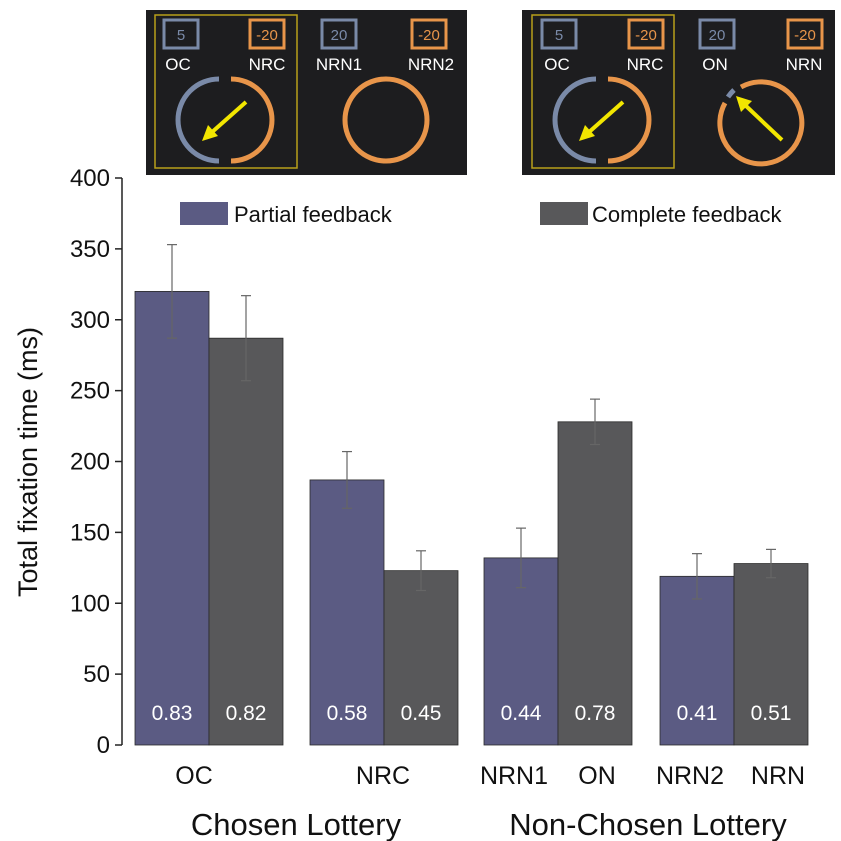 The height and width of the screenshot is (841, 841). Describe the element at coordinates (306, 92) in the screenshot. I see `inset-panel-partial: 5 -20 OC NRC 20 -20 NRN1 NRN2` at that location.